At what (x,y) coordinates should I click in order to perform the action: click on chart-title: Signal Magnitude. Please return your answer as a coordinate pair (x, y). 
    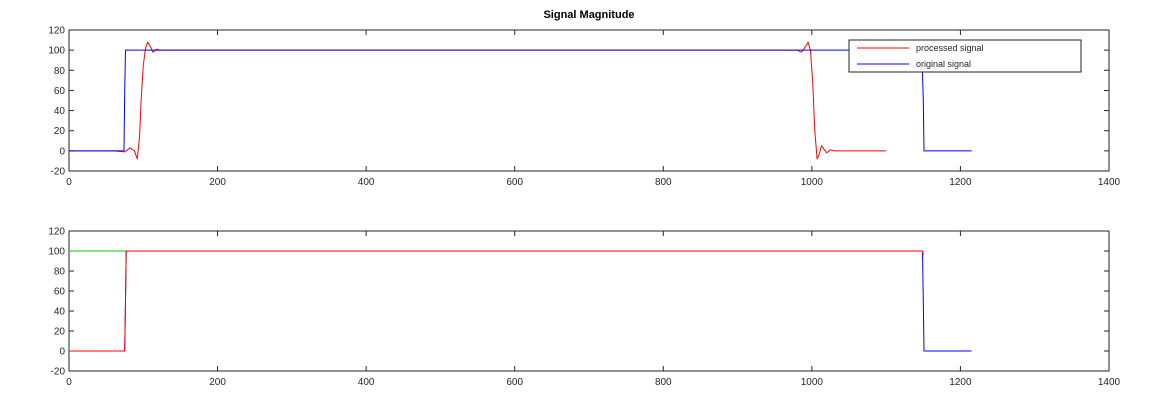
    Looking at the image, I should click on (588, 15).